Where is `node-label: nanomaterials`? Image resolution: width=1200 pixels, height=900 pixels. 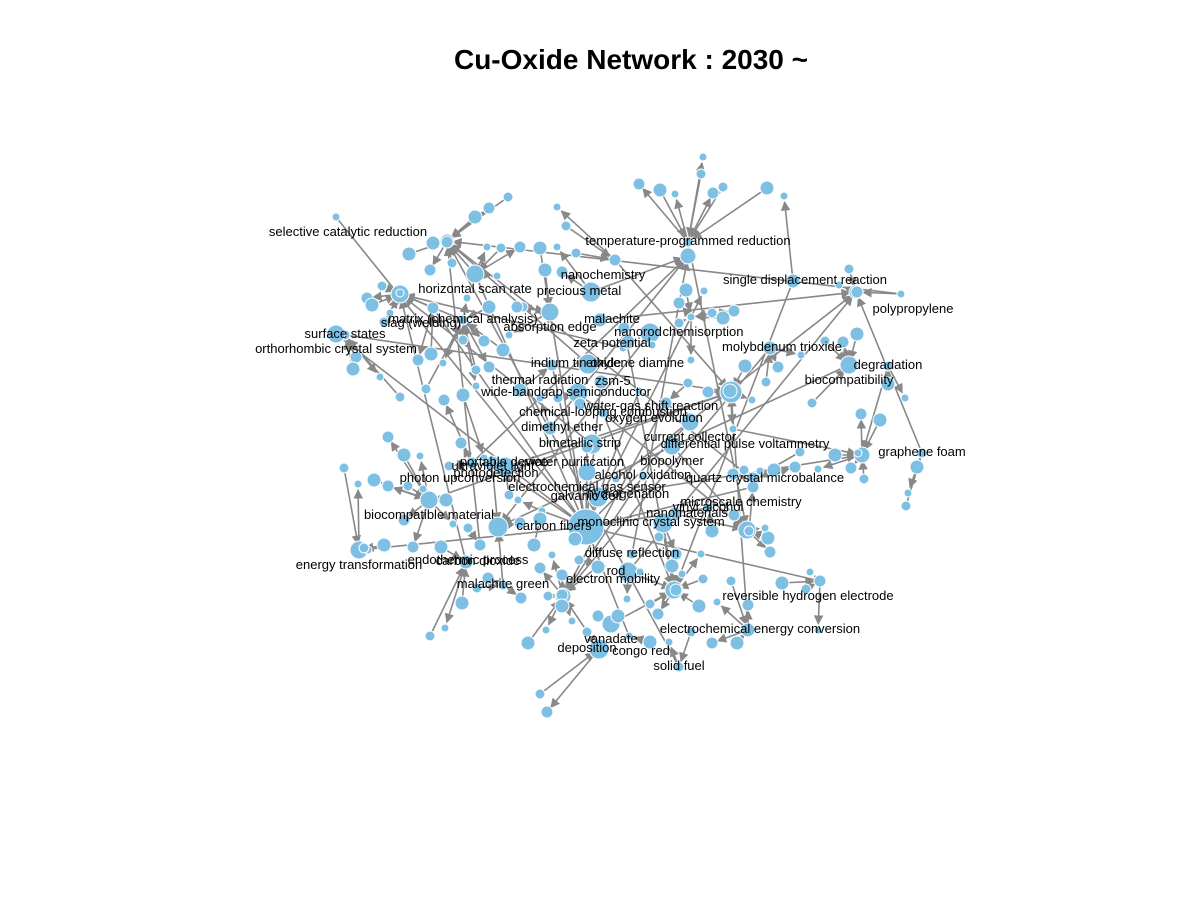
node-label: nanomaterials is located at coordinates (687, 512).